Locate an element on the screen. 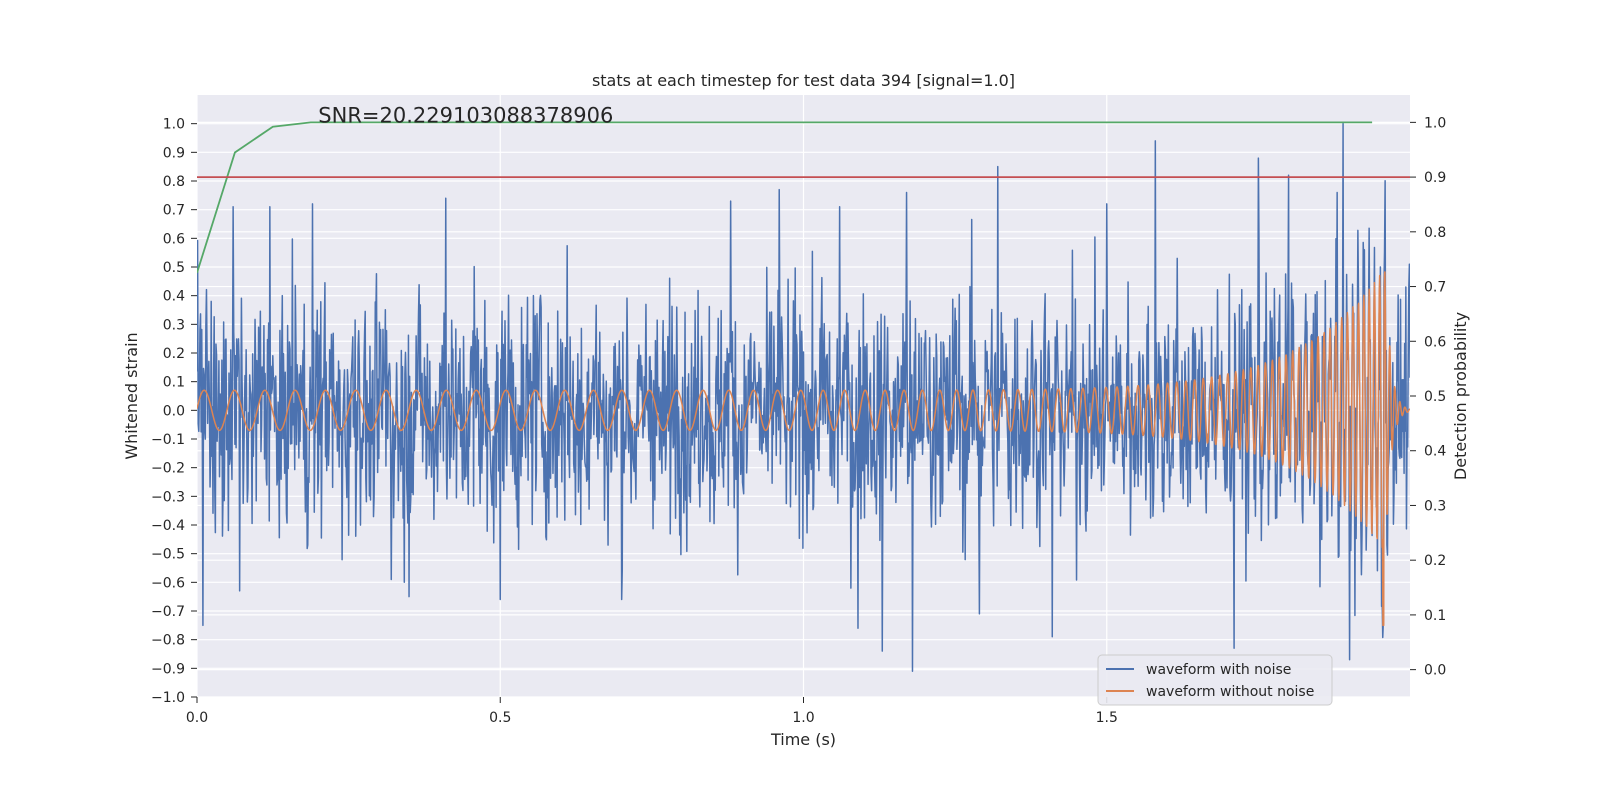 This screenshot has width=1600, height=800. snr-annotation: SNR=20.229103088378906 is located at coordinates (465, 116).